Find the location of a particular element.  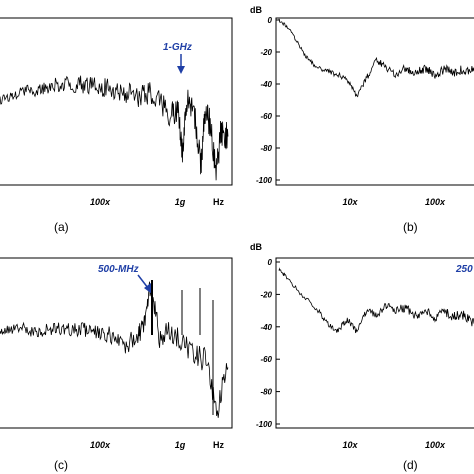

panel-d-annotation: 250 is located at coordinates (464, 269).